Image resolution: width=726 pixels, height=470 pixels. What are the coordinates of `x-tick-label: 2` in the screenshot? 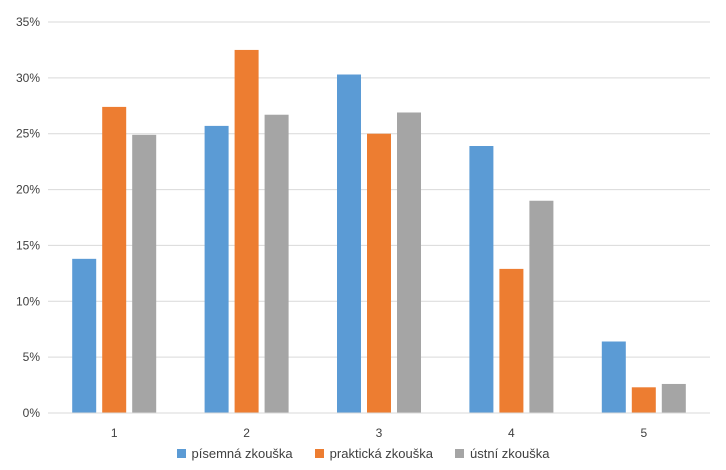 It's located at (246, 433).